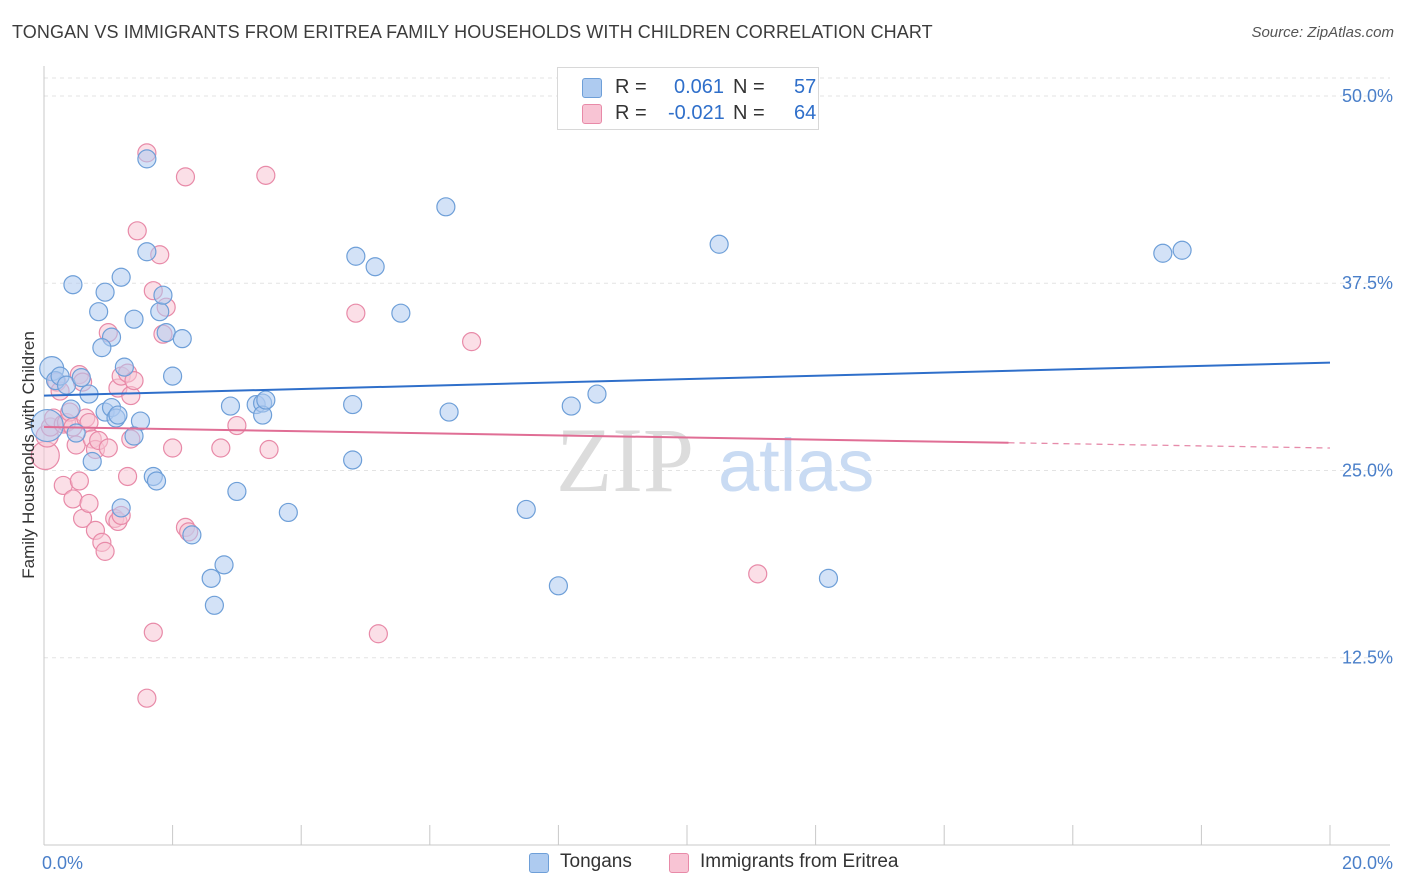  What do you see at coordinates (596, 861) in the screenshot?
I see `bottom-legend-label-tongans: Tongans` at bounding box center [596, 861].